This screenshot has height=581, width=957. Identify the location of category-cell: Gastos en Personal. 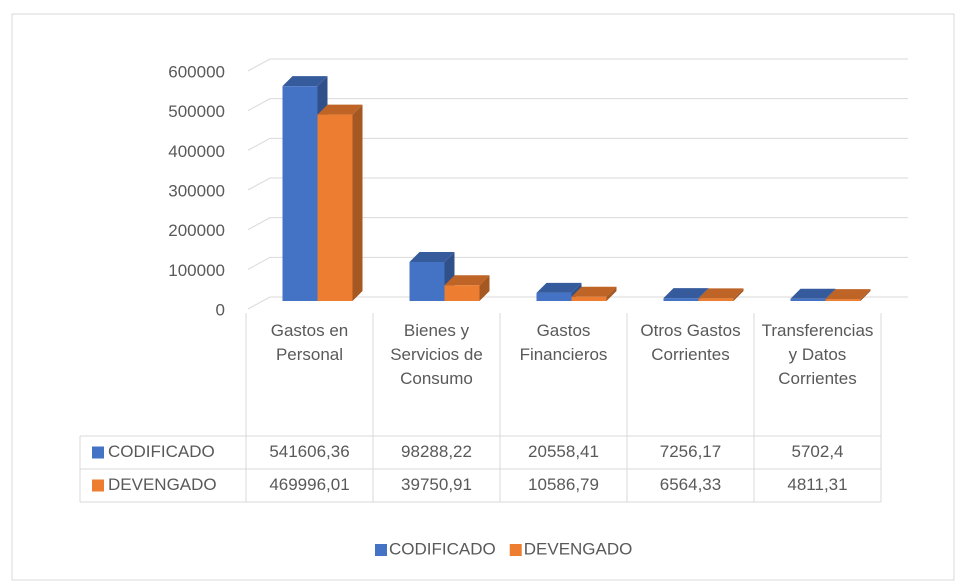
(309, 342).